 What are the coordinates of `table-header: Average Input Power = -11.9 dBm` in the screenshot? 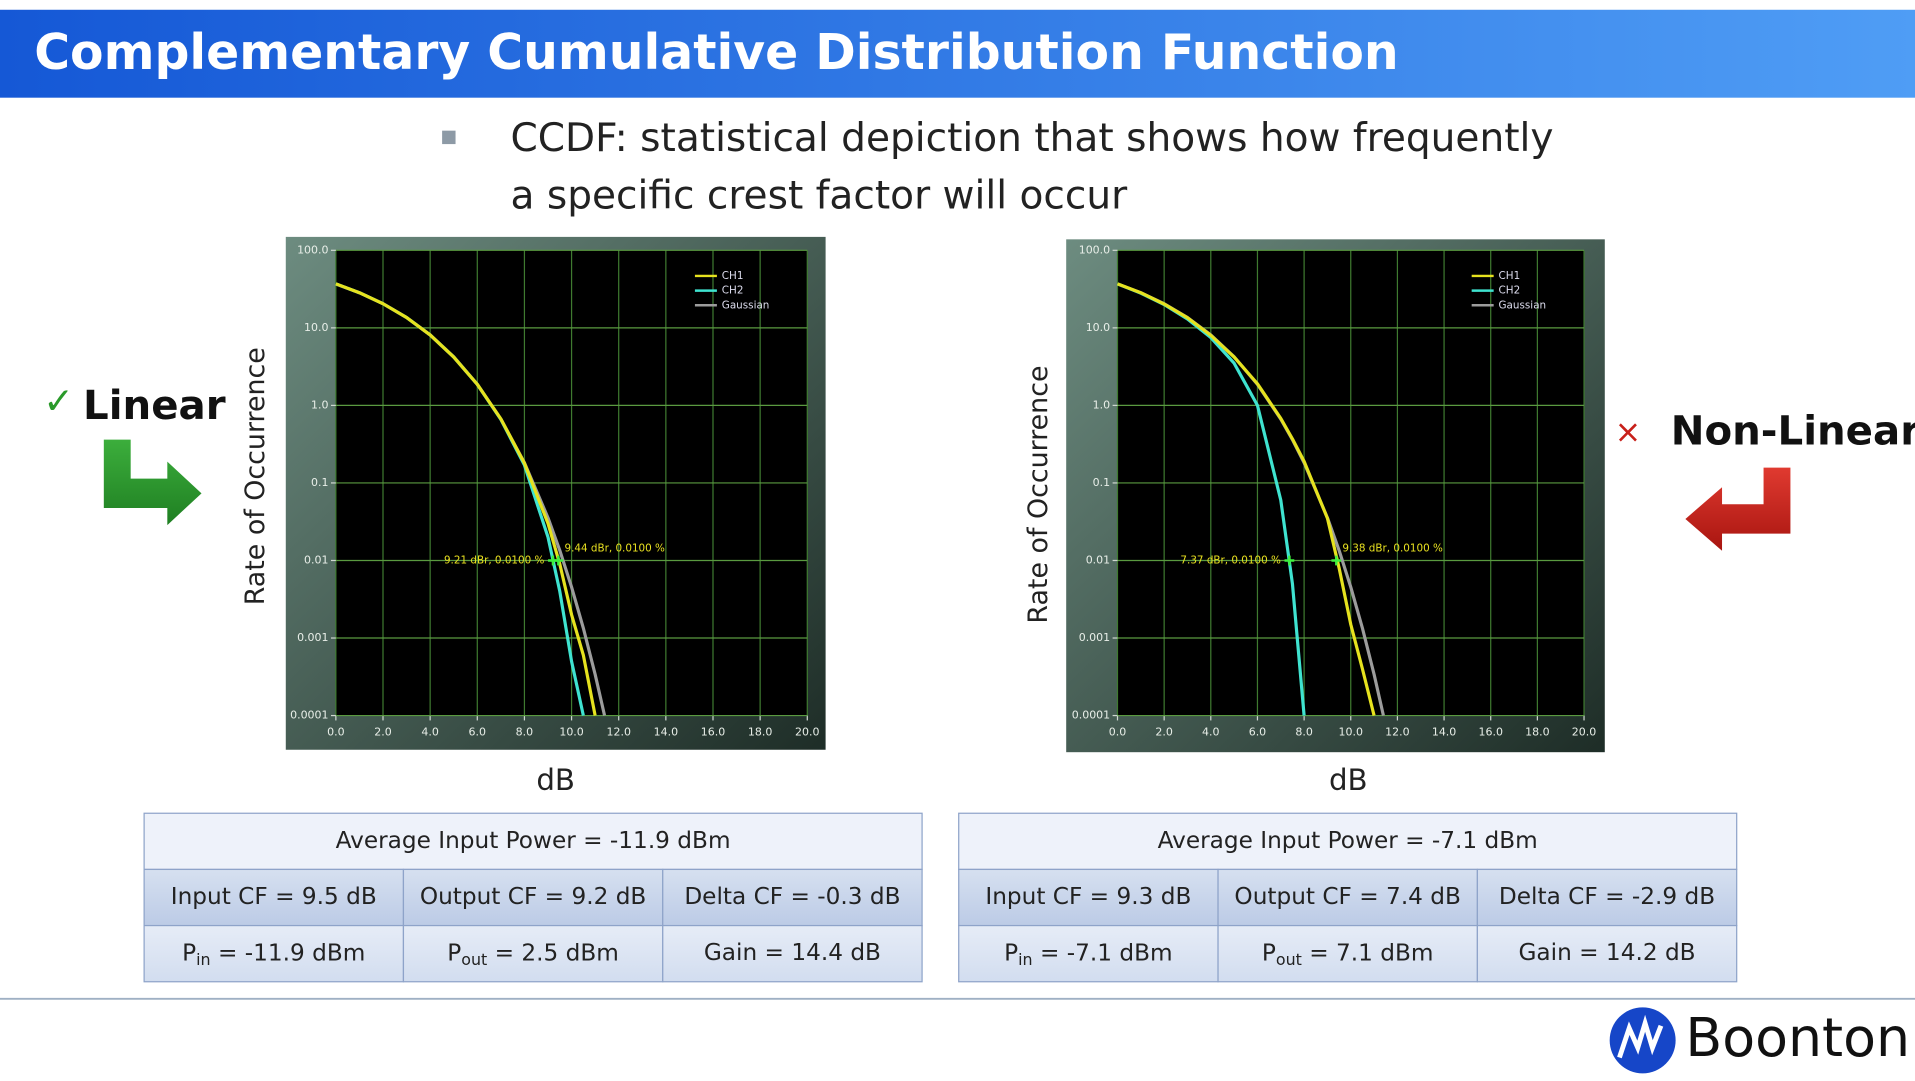 It's located at (533, 840).